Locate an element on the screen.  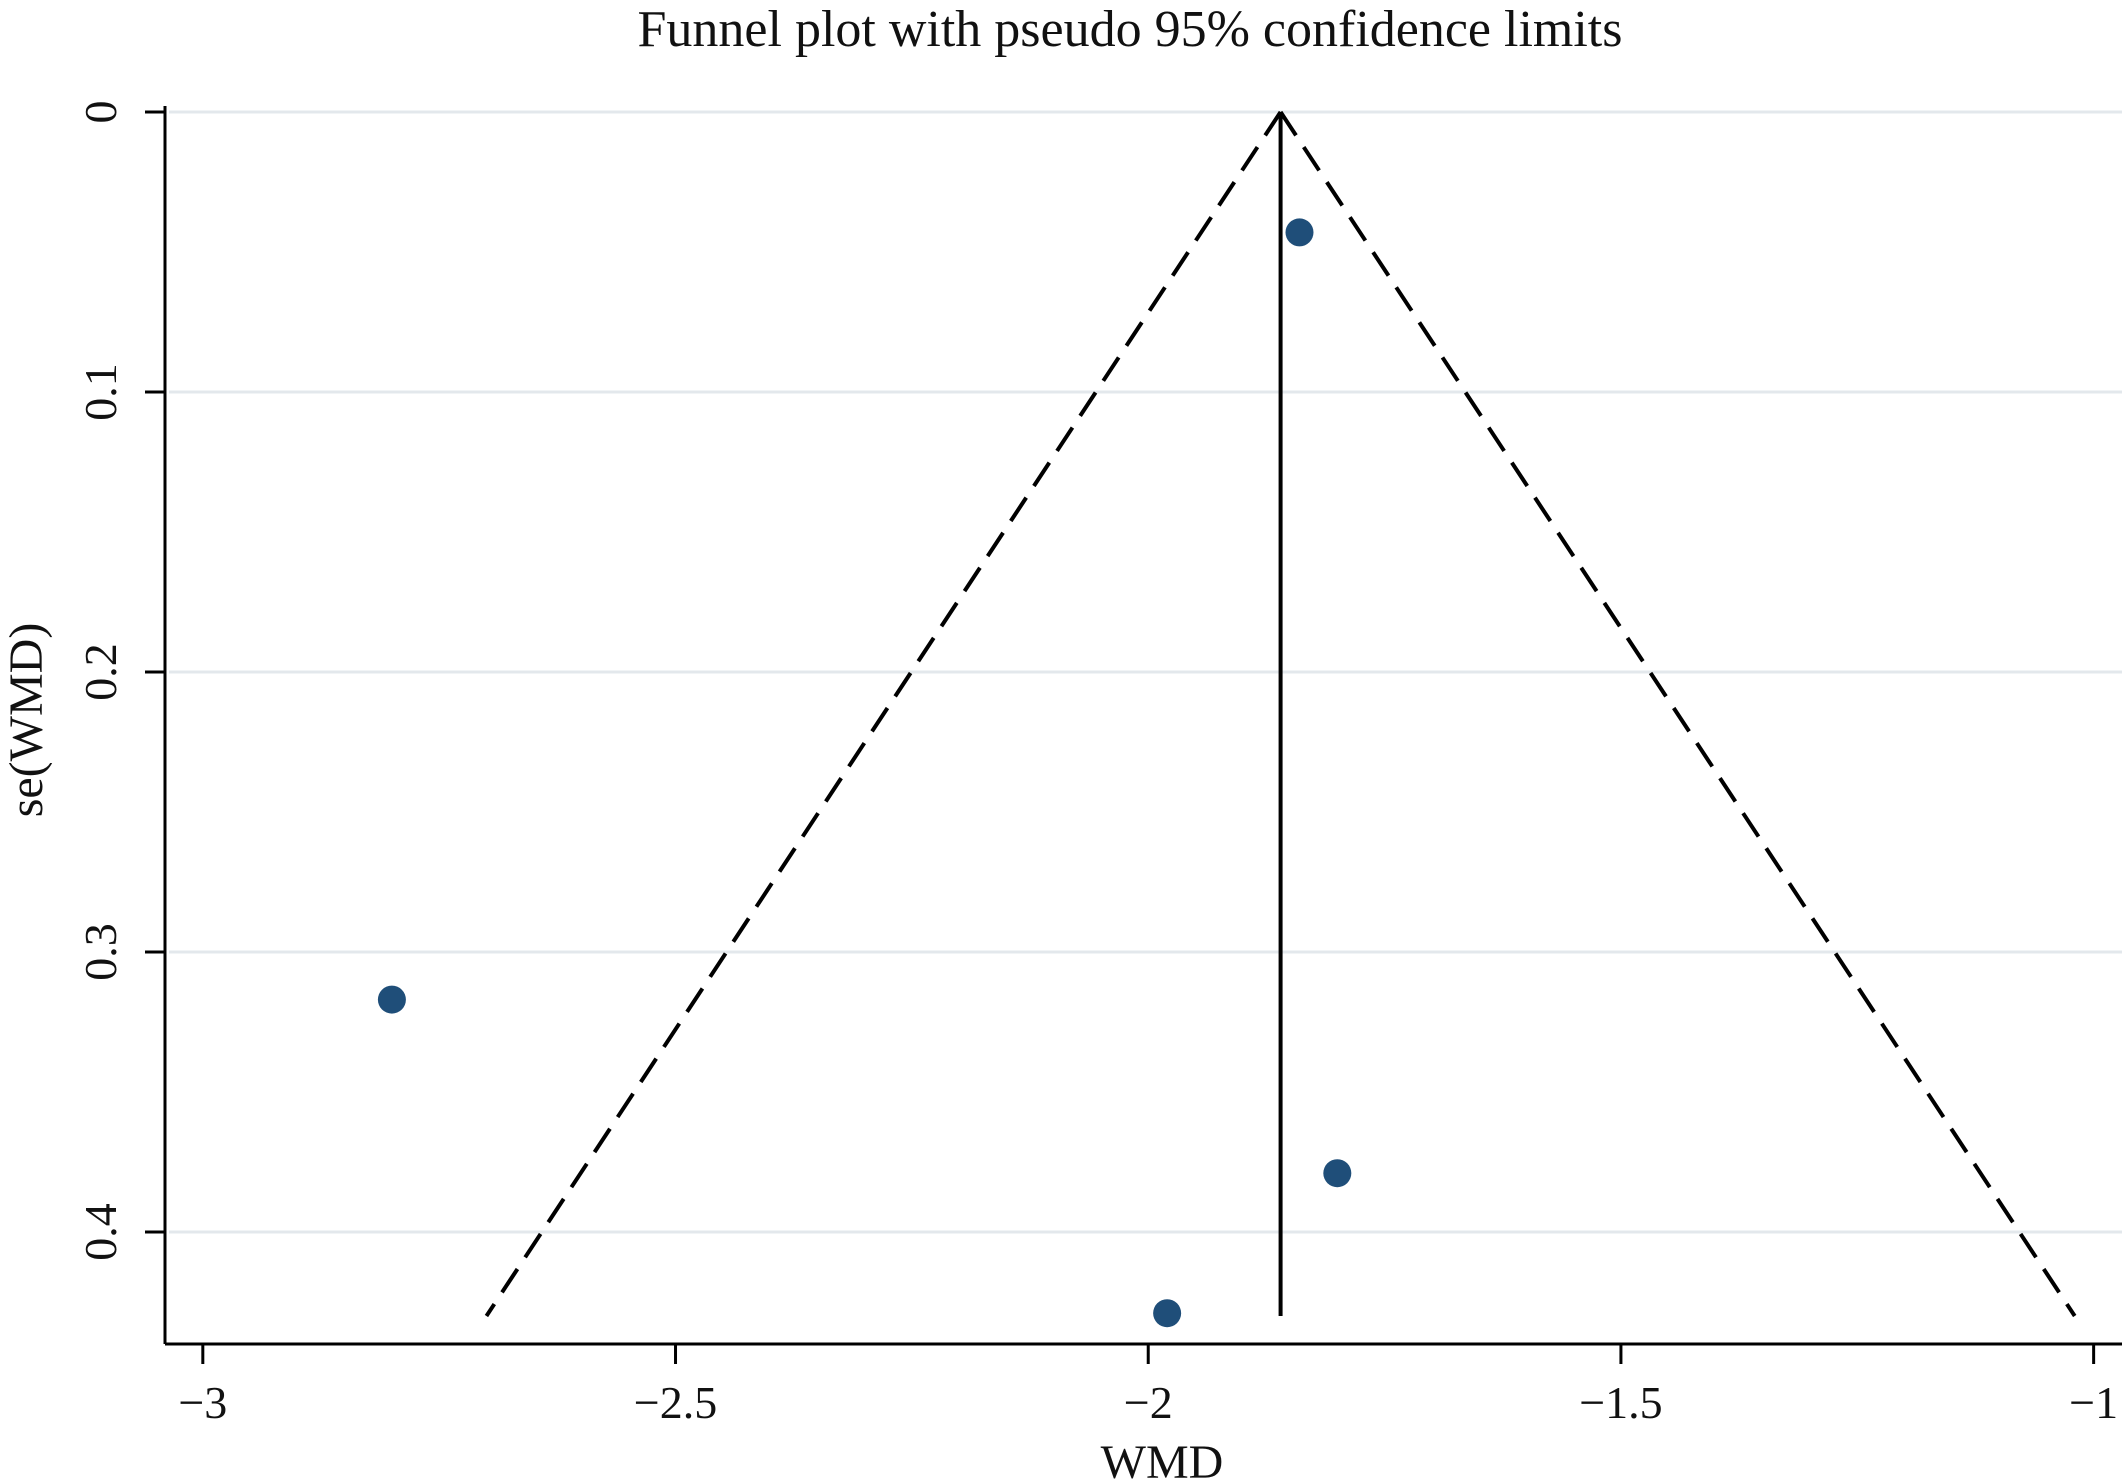
x-tick-label-1: −2.5 is located at coordinates (675, 1402).